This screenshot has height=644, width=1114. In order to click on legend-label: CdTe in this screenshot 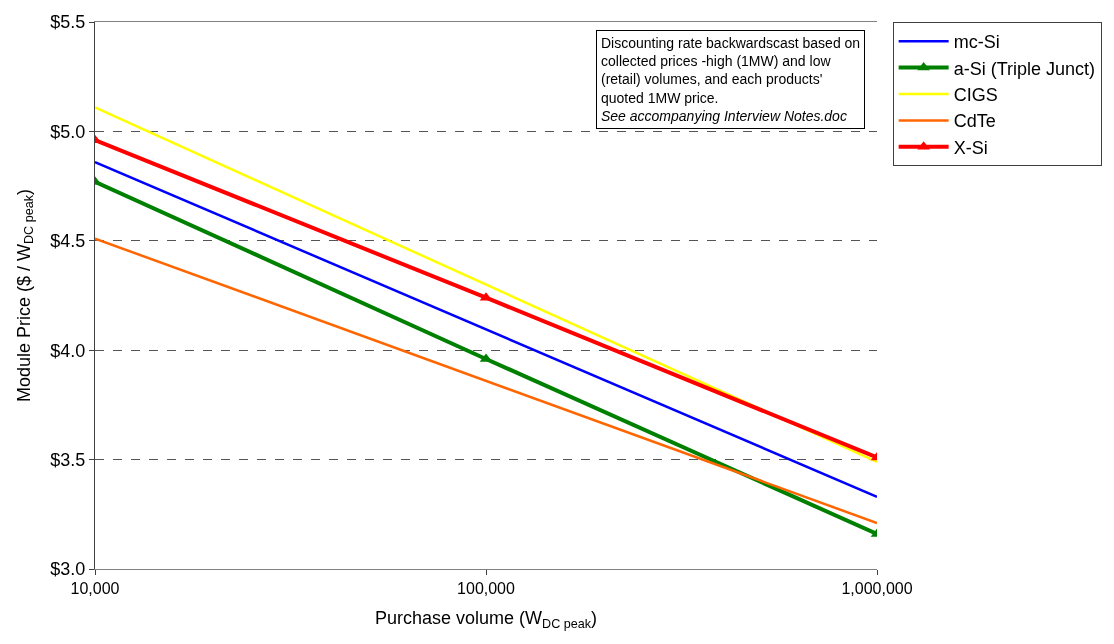, I will do `click(974, 121)`.